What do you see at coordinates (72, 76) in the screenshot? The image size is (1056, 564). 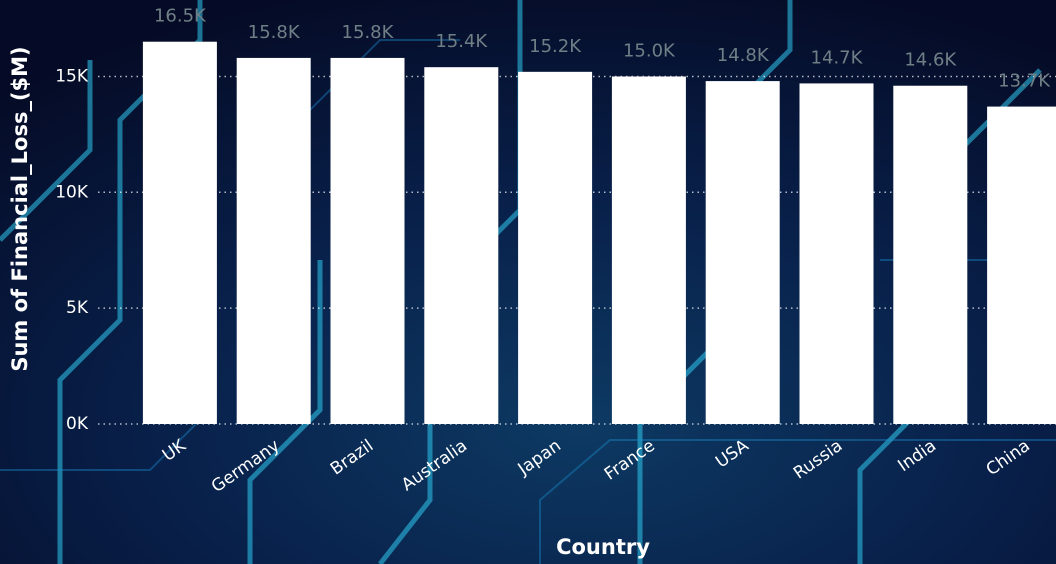 I see `y-tick-label: 15K` at bounding box center [72, 76].